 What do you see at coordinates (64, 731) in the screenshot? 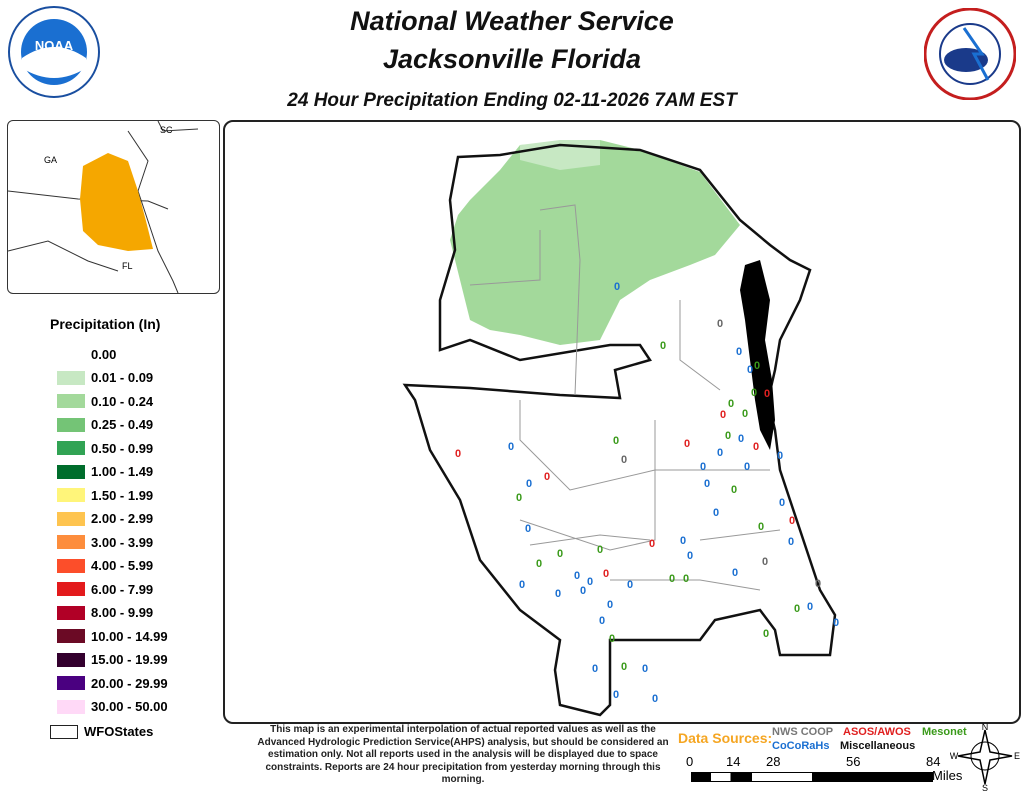
I see `boundary-swatch` at bounding box center [64, 731].